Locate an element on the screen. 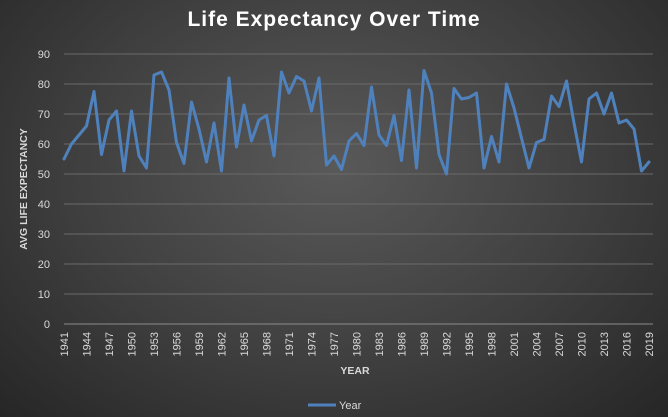  y-tick-label: 0 is located at coordinates (47, 325).